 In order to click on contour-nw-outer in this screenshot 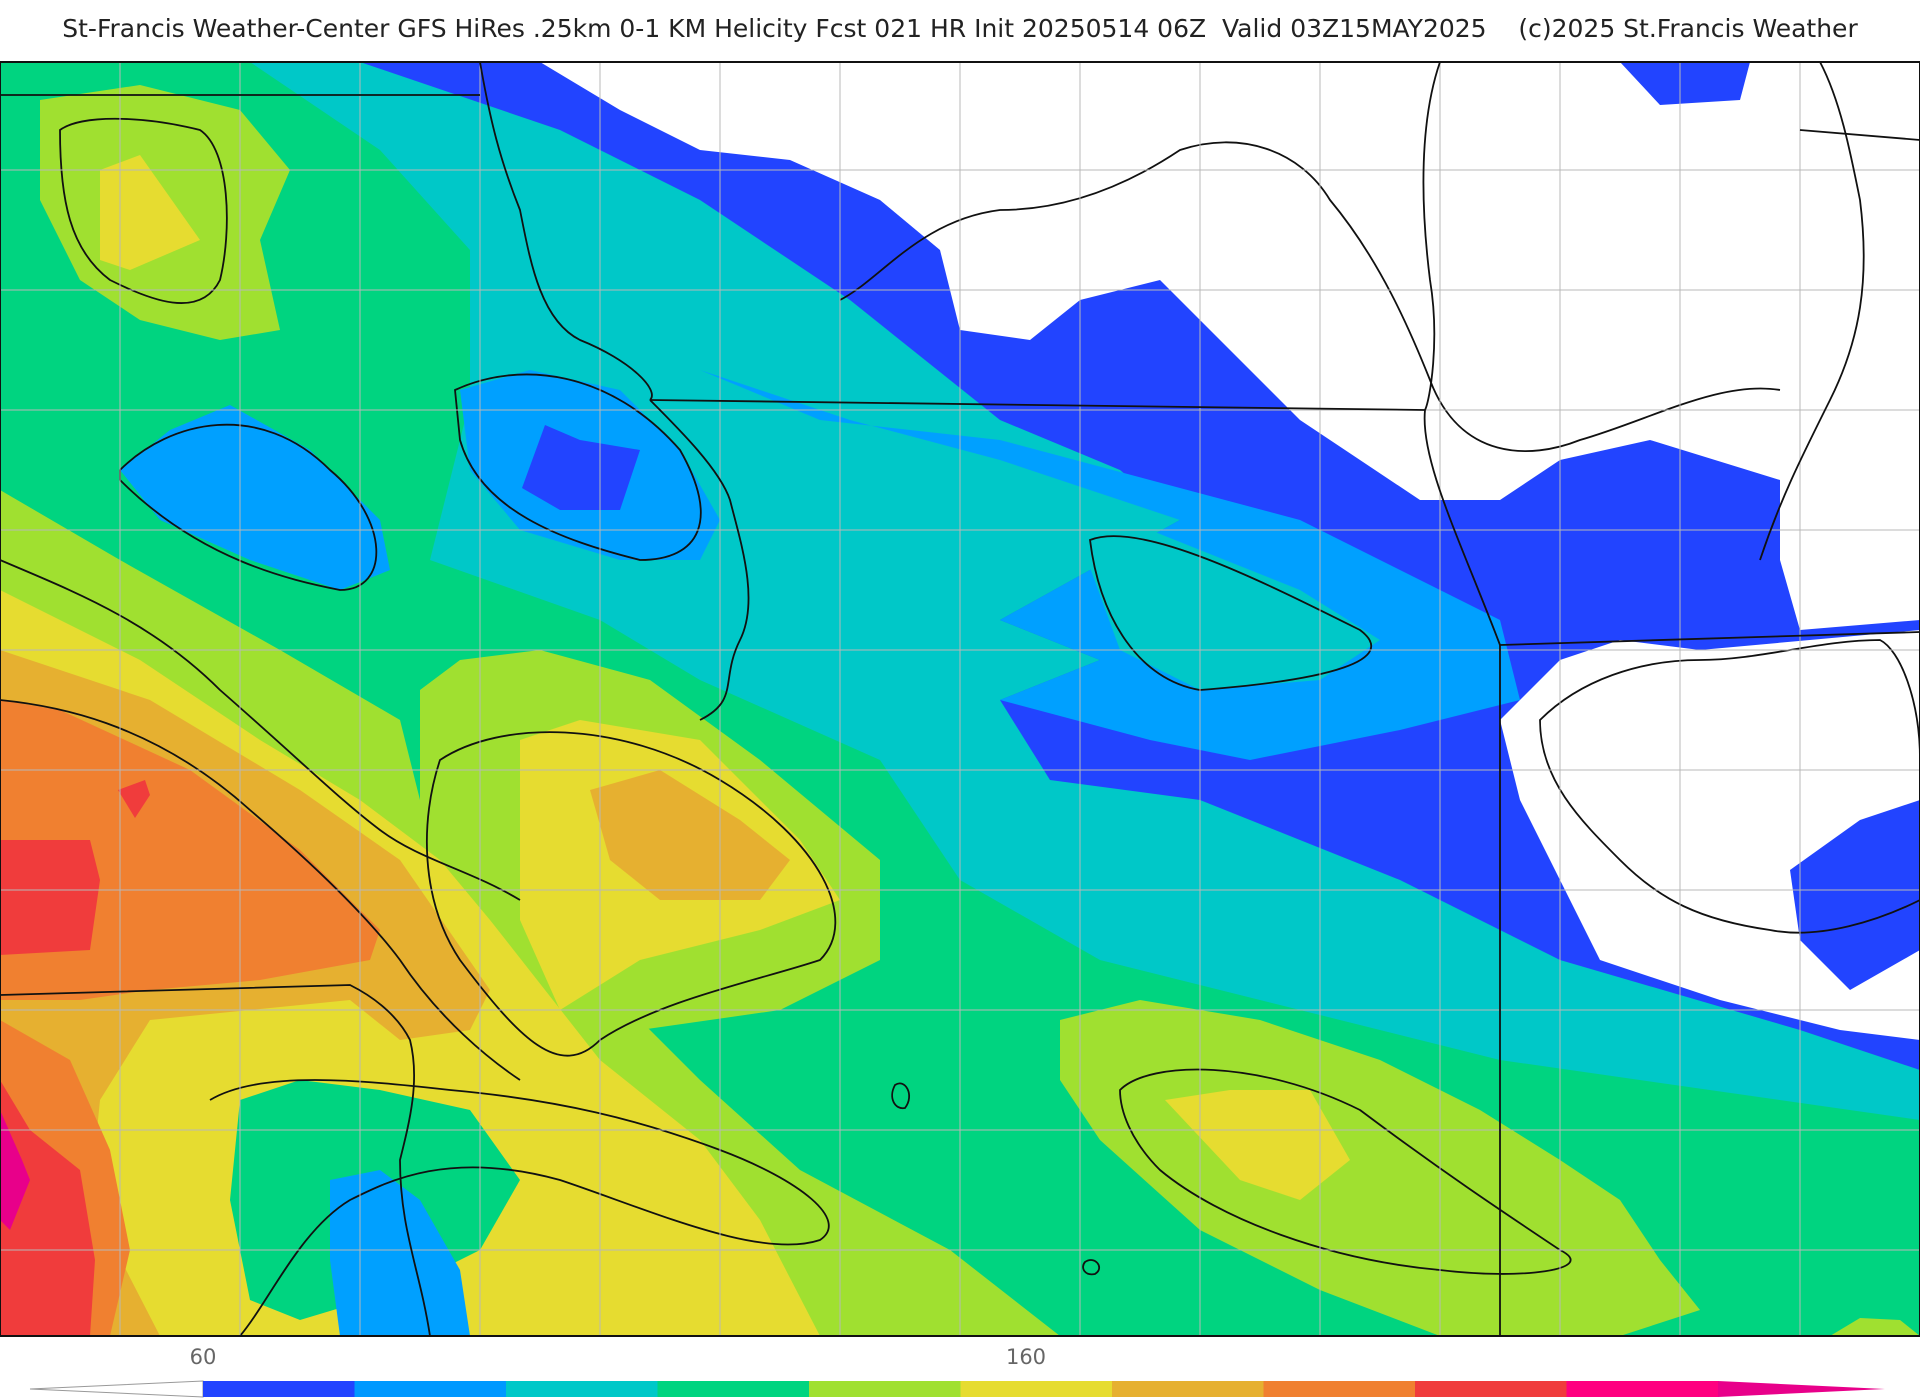, I will do `click(143, 210)`.